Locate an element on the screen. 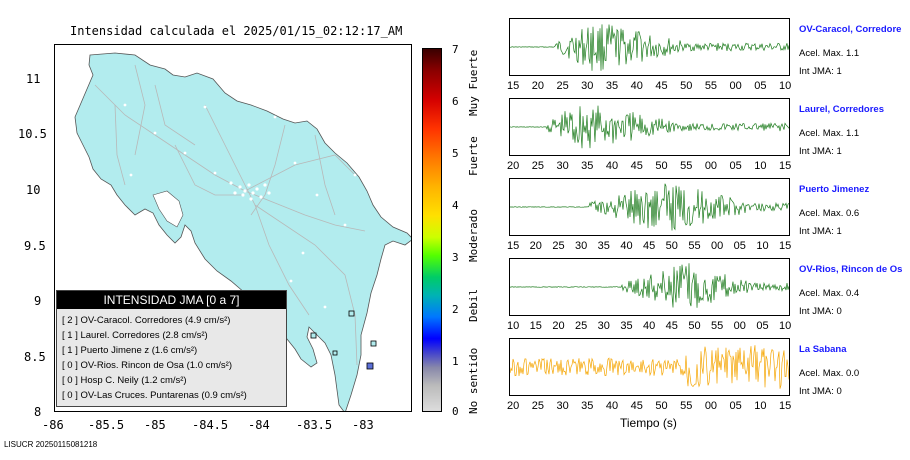 The image size is (910, 460). station-square-highlight is located at coordinates (370, 366).